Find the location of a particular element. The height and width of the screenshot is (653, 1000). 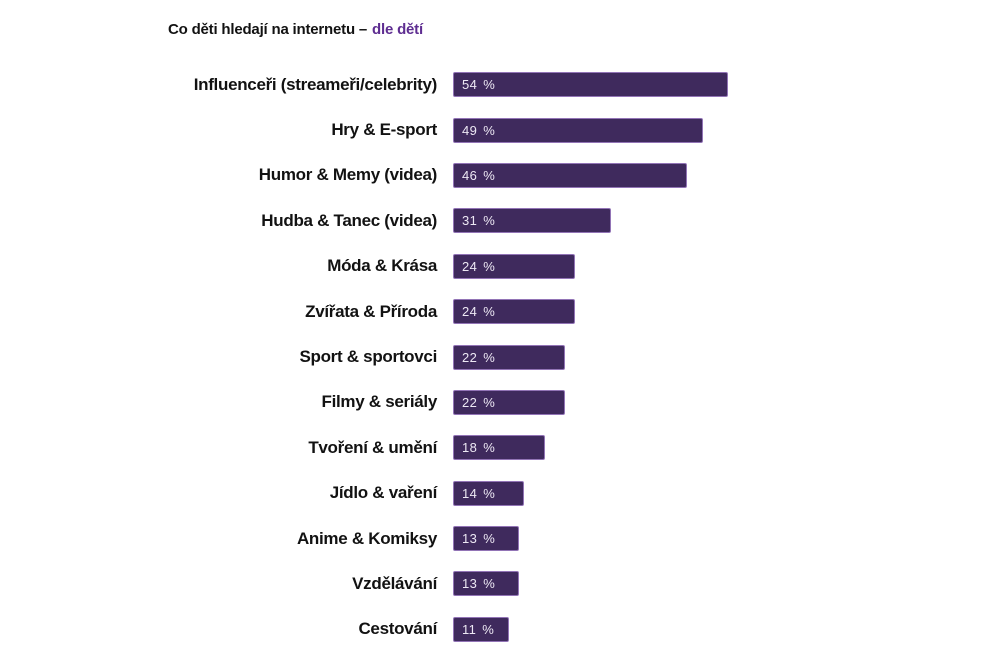

value-label: 18% is located at coordinates (478, 447).